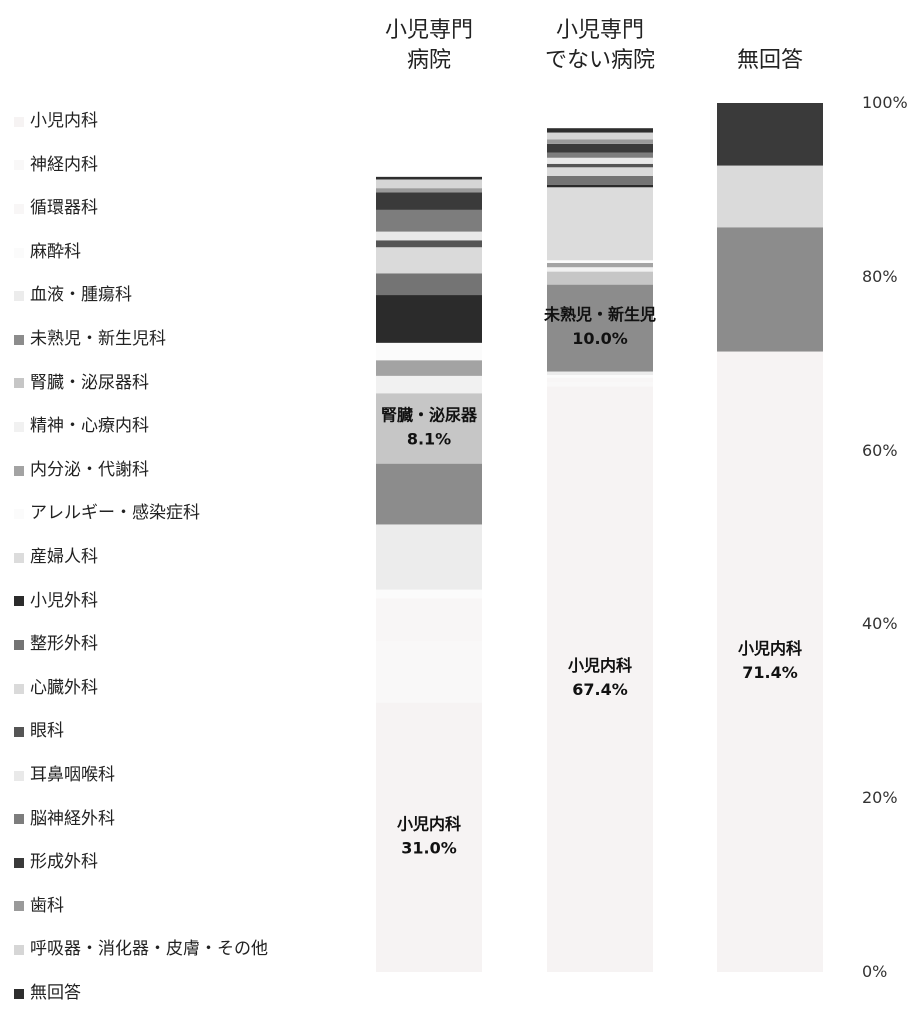 The image size is (924, 1015). Describe the element at coordinates (72, 774) in the screenshot. I see `legend-label: 耳鼻咽喉科` at that location.